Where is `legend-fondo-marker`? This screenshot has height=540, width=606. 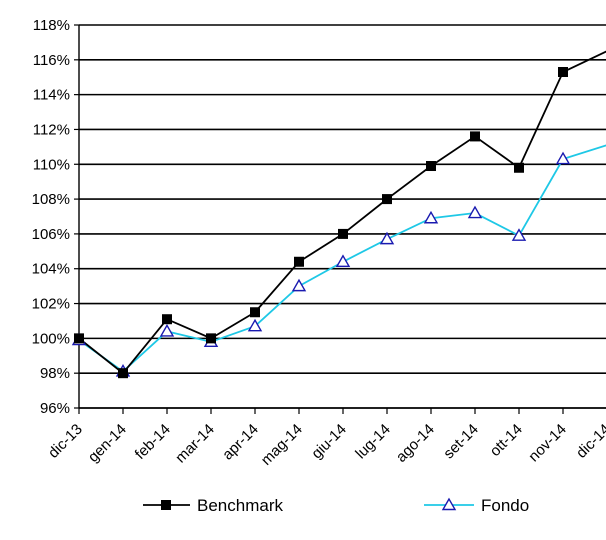
legend-fondo-marker is located at coordinates (449, 504).